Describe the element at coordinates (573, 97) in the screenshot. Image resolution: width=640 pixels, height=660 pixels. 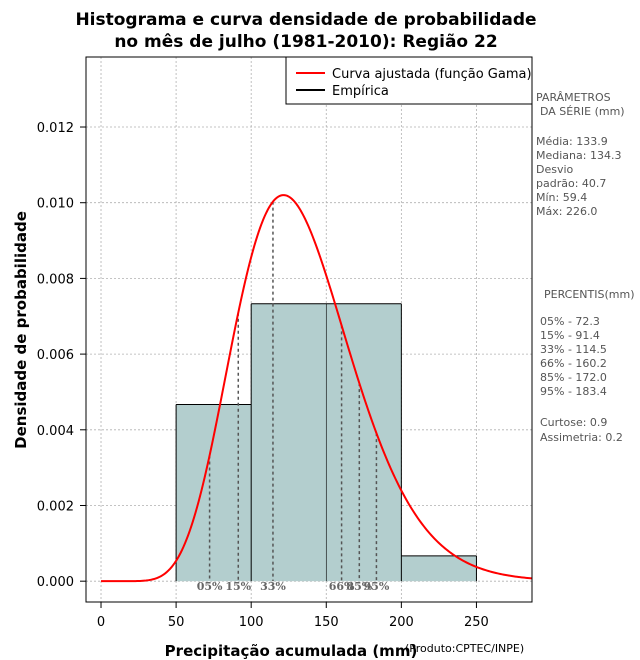
I see `params-title-1: PARÂMETROS` at that location.